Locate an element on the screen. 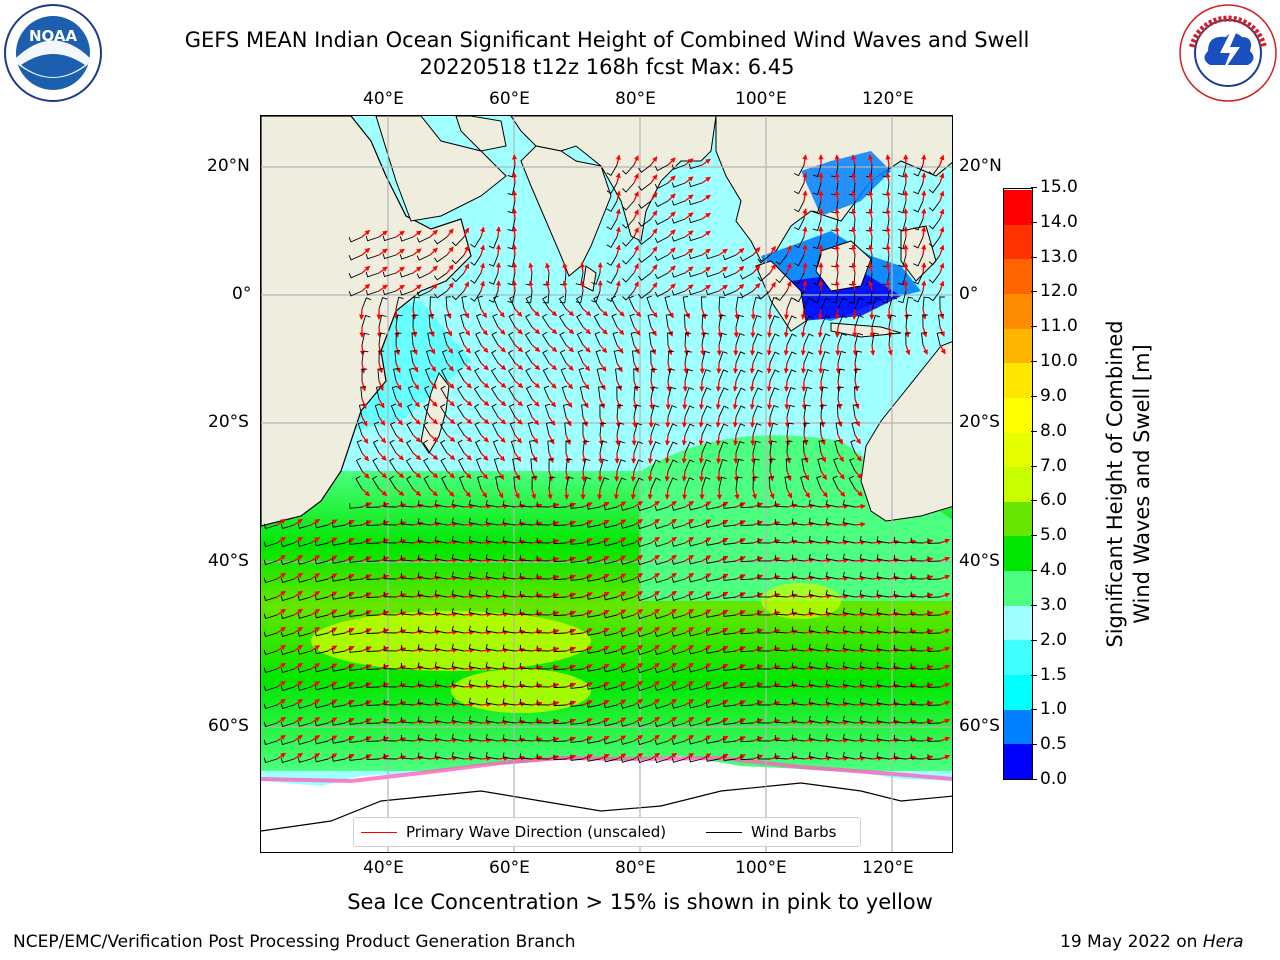  colorbar-tick-label: 8.0 is located at coordinates (1049, 430).